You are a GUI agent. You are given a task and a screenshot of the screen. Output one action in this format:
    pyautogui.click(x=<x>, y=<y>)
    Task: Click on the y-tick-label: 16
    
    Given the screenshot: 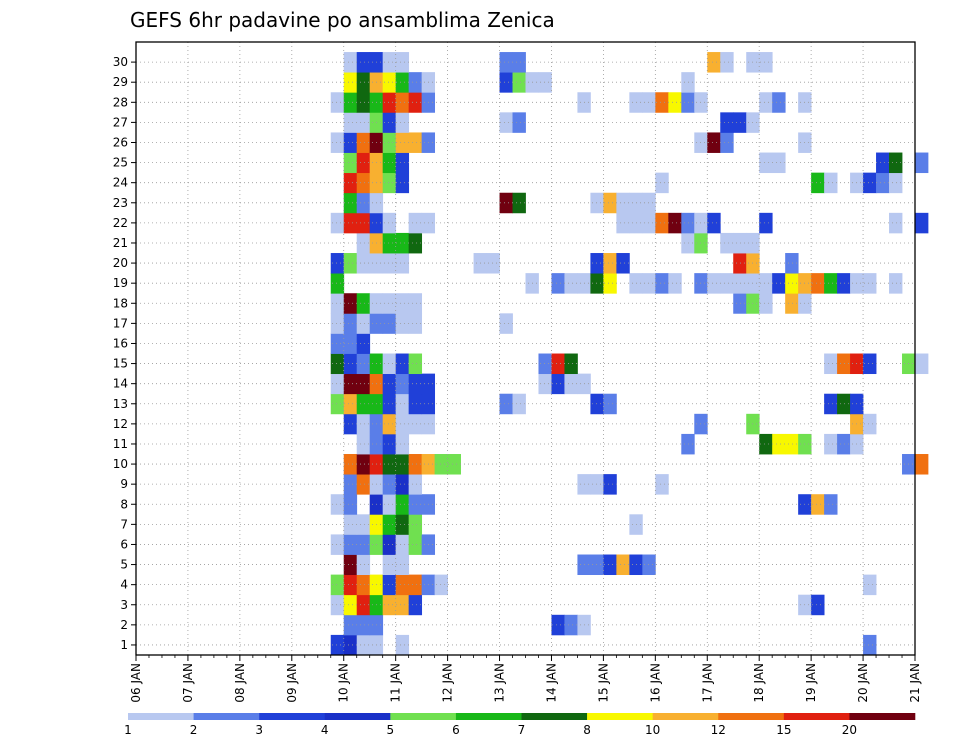 What is the action you would take?
    pyautogui.click(x=120, y=343)
    